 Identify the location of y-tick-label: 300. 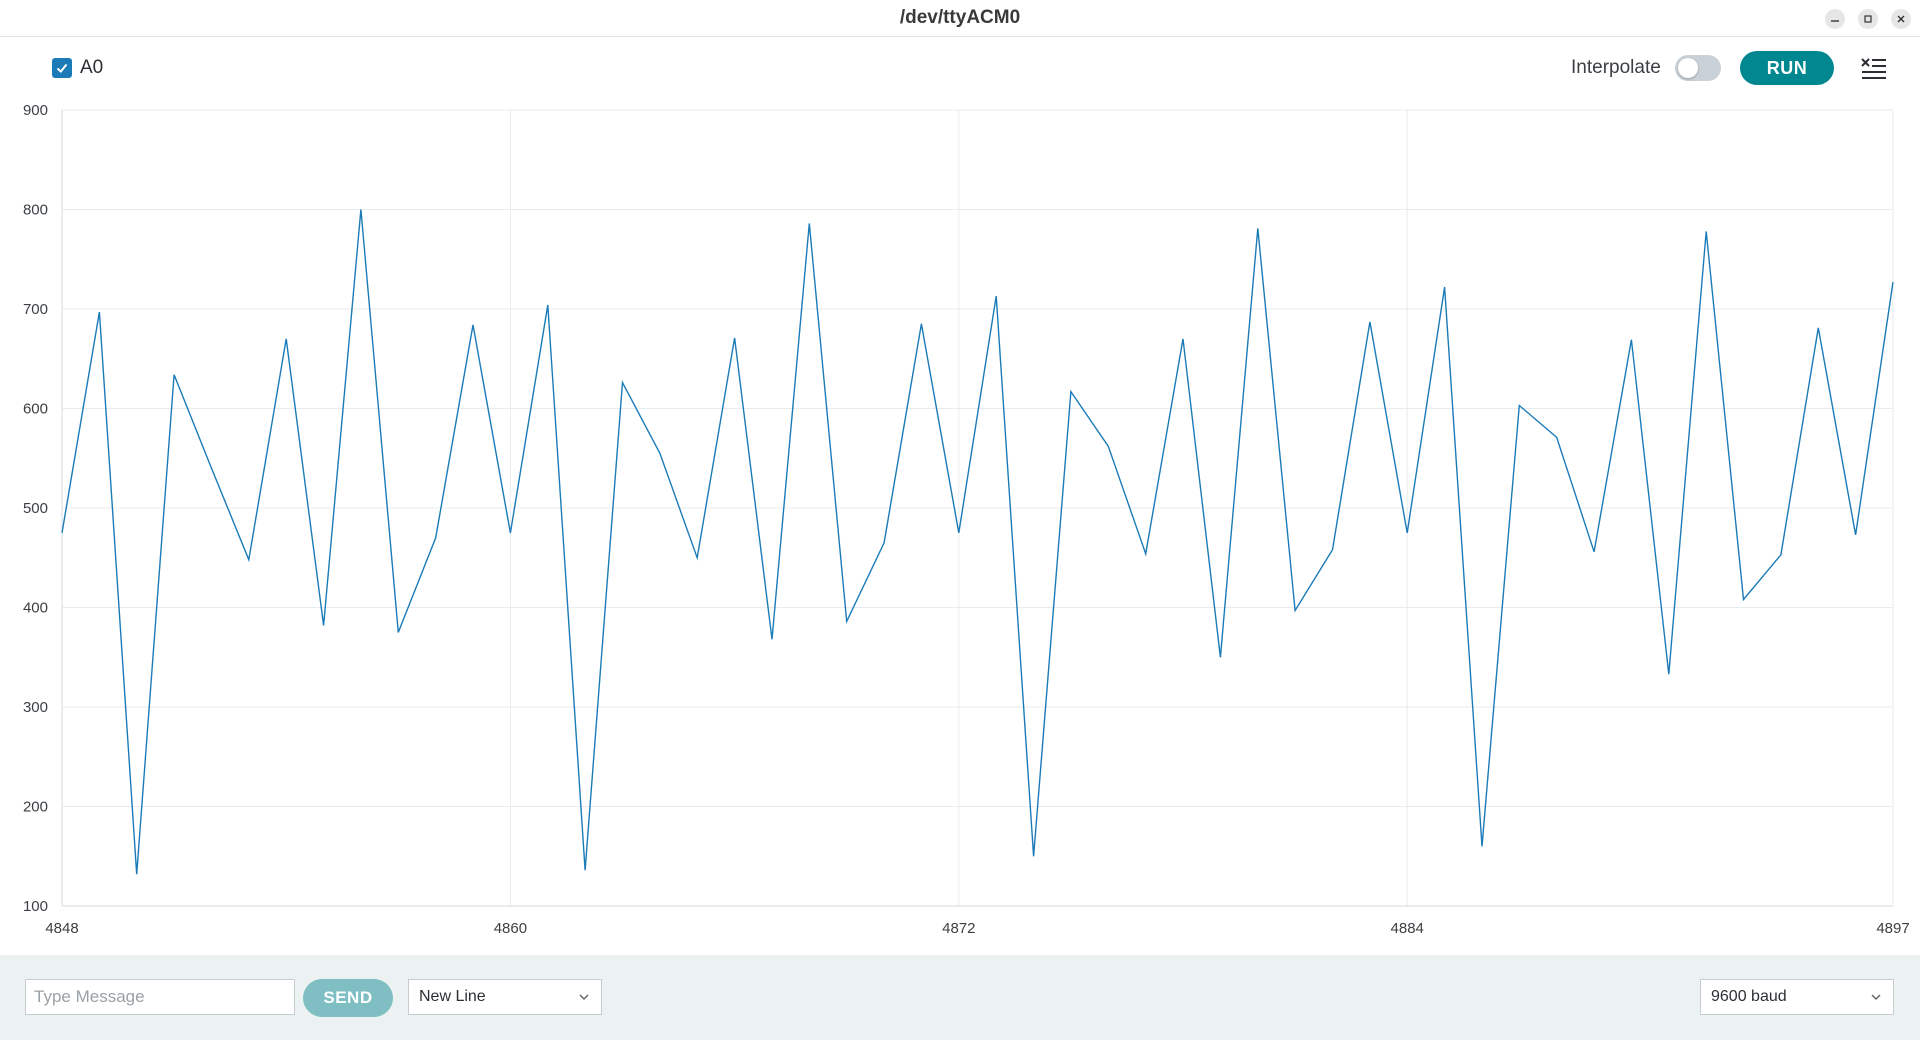
(35, 707).